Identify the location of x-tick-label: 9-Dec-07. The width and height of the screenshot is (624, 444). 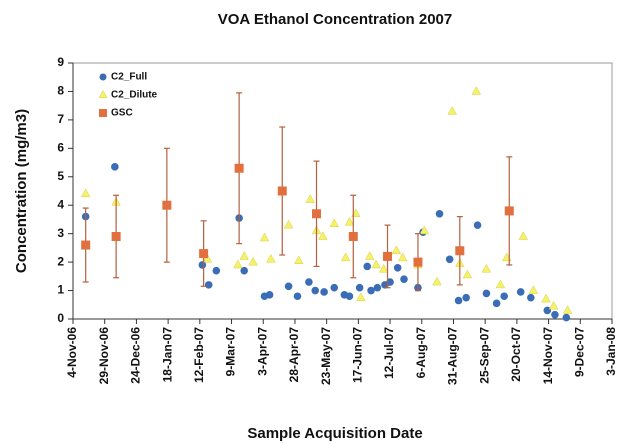
(579, 352).